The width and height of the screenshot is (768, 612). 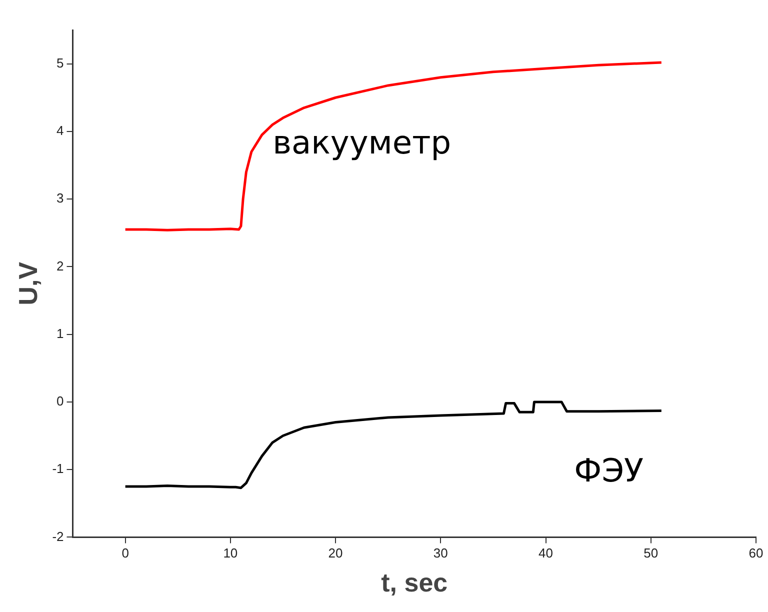 What do you see at coordinates (230, 553) in the screenshot?
I see `x-tick-label: 10` at bounding box center [230, 553].